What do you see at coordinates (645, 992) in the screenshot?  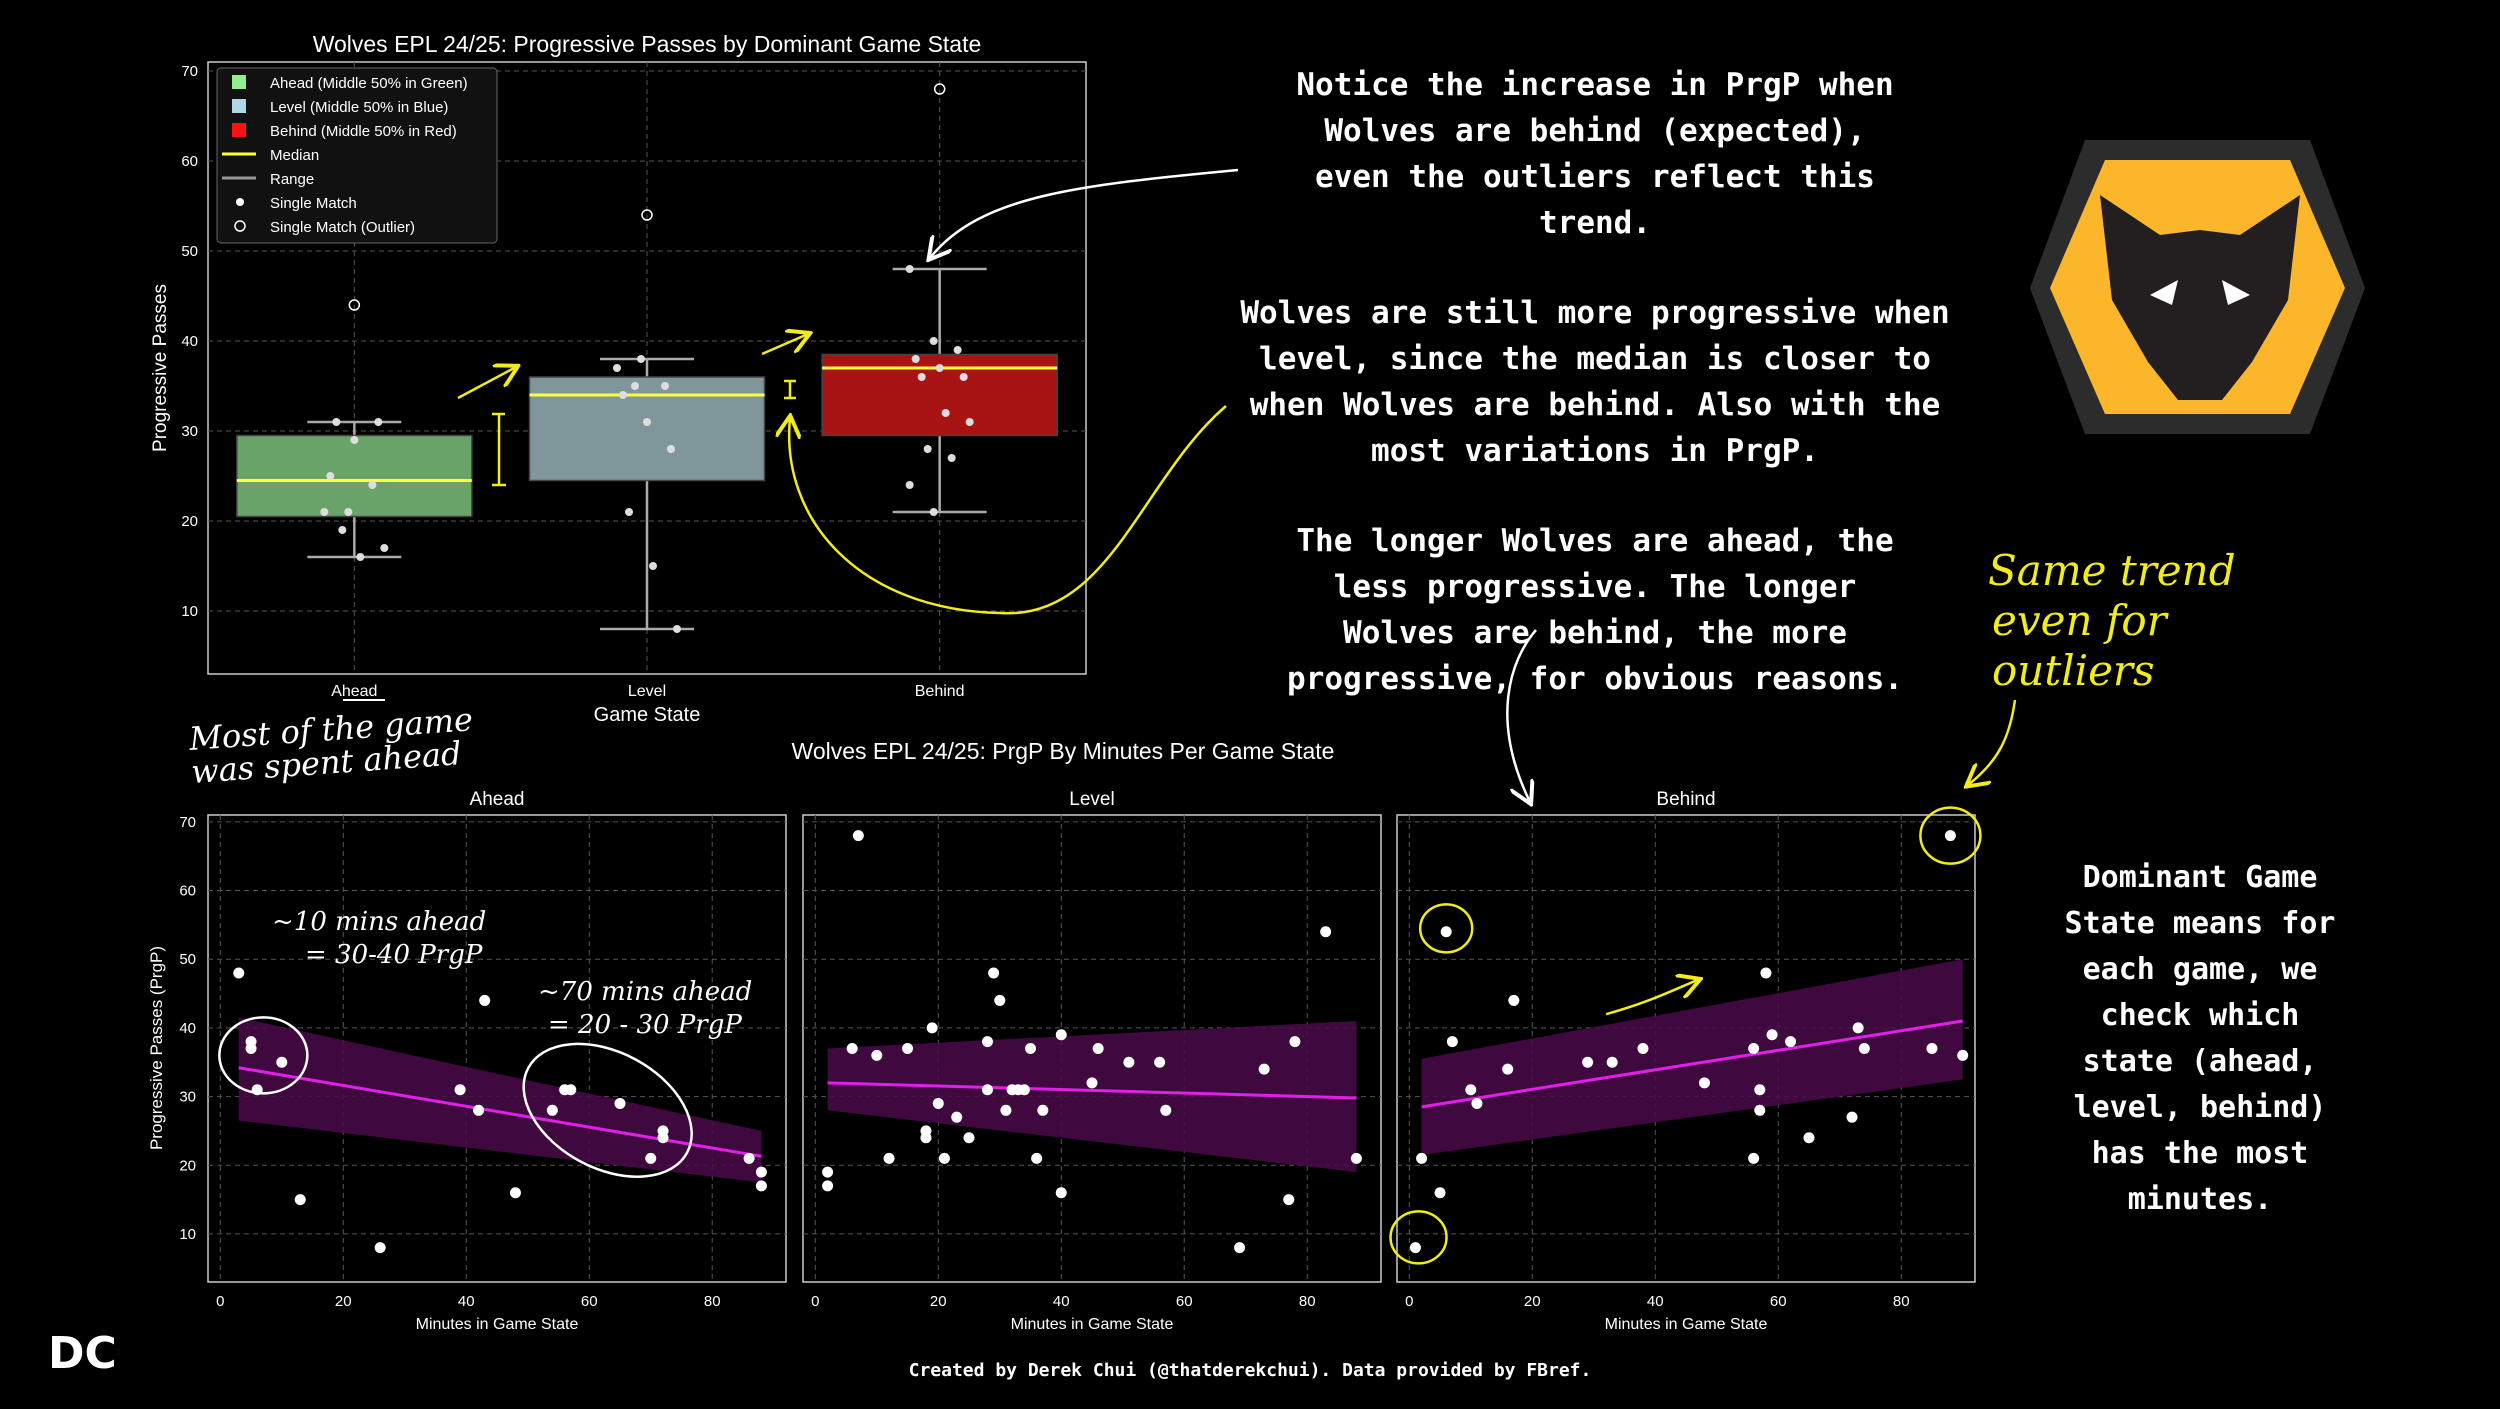 I see `note-70-mins-line1: ~70 mins ahead` at bounding box center [645, 992].